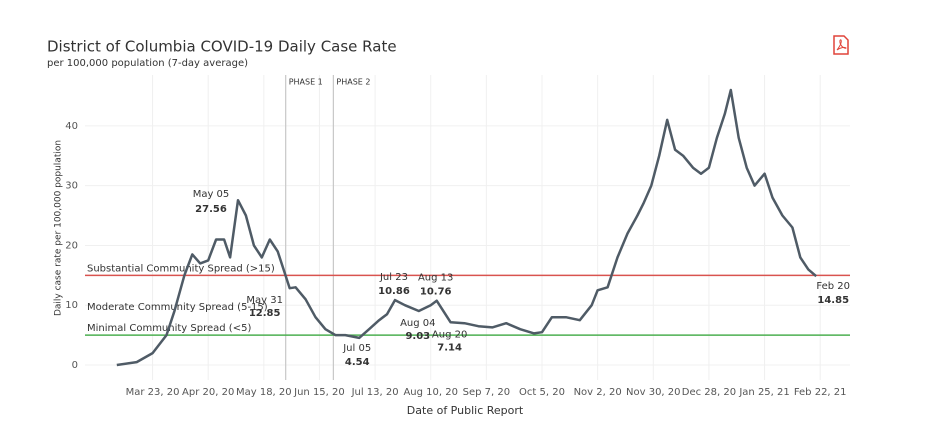 The width and height of the screenshot is (945, 427). What do you see at coordinates (375, 392) in the screenshot?
I see `x-tick-label: Jul 13, 20` at bounding box center [375, 392].